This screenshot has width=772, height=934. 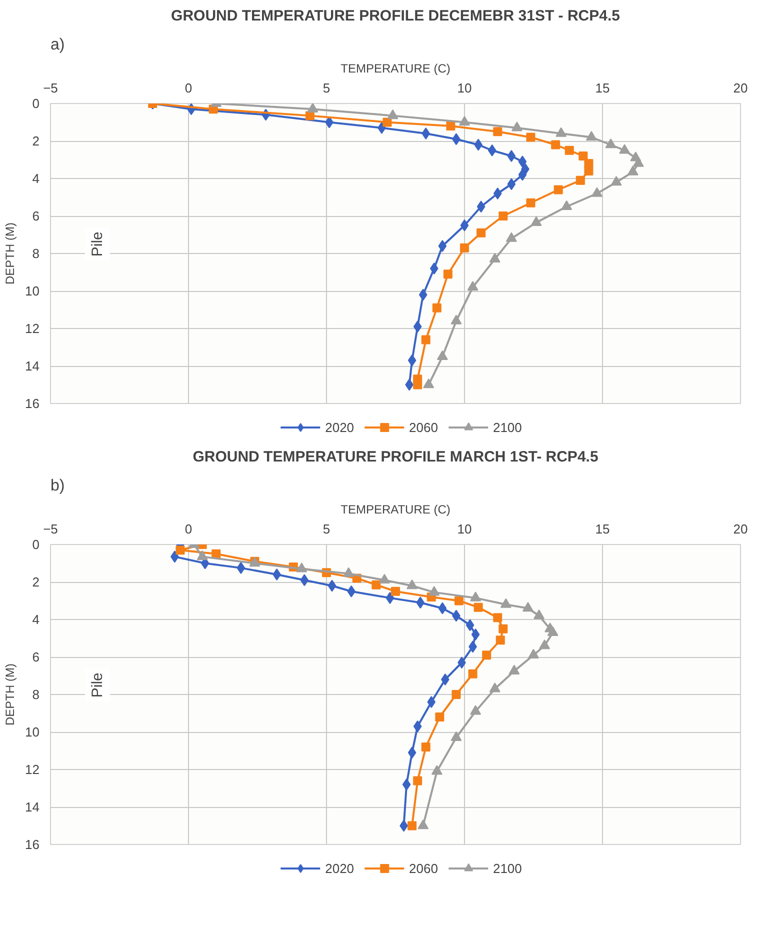 I want to click on y-tick-label: 14, so click(x=32, y=807).